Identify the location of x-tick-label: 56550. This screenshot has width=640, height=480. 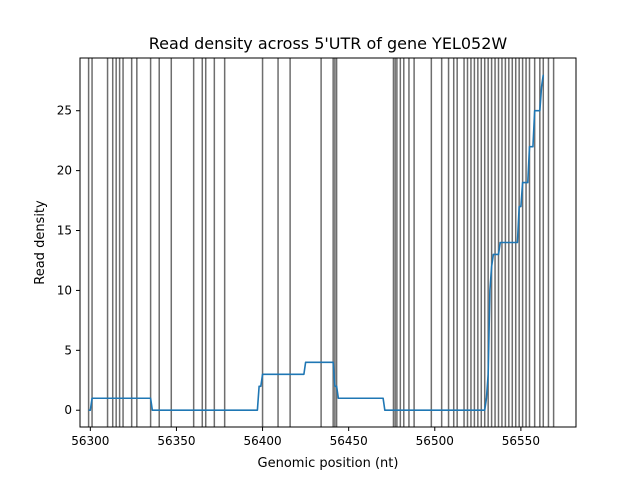
(521, 441).